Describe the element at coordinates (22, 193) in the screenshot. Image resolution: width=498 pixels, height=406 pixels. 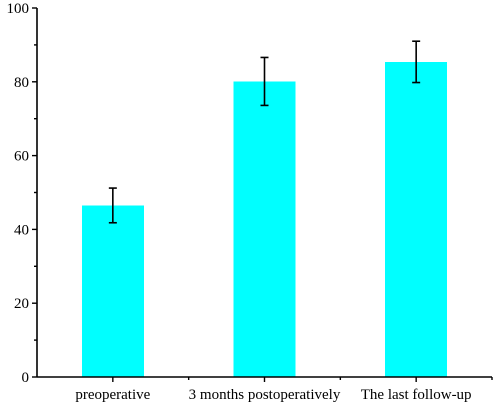
I see `y-ticks-group: 0 20 40 60 80 100` at that location.